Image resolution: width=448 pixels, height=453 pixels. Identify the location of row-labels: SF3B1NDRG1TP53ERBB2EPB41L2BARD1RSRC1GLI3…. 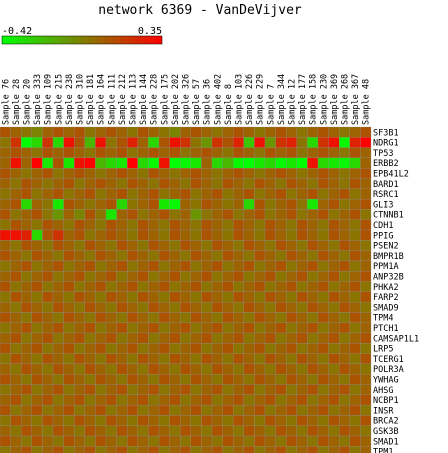
(396, 290).